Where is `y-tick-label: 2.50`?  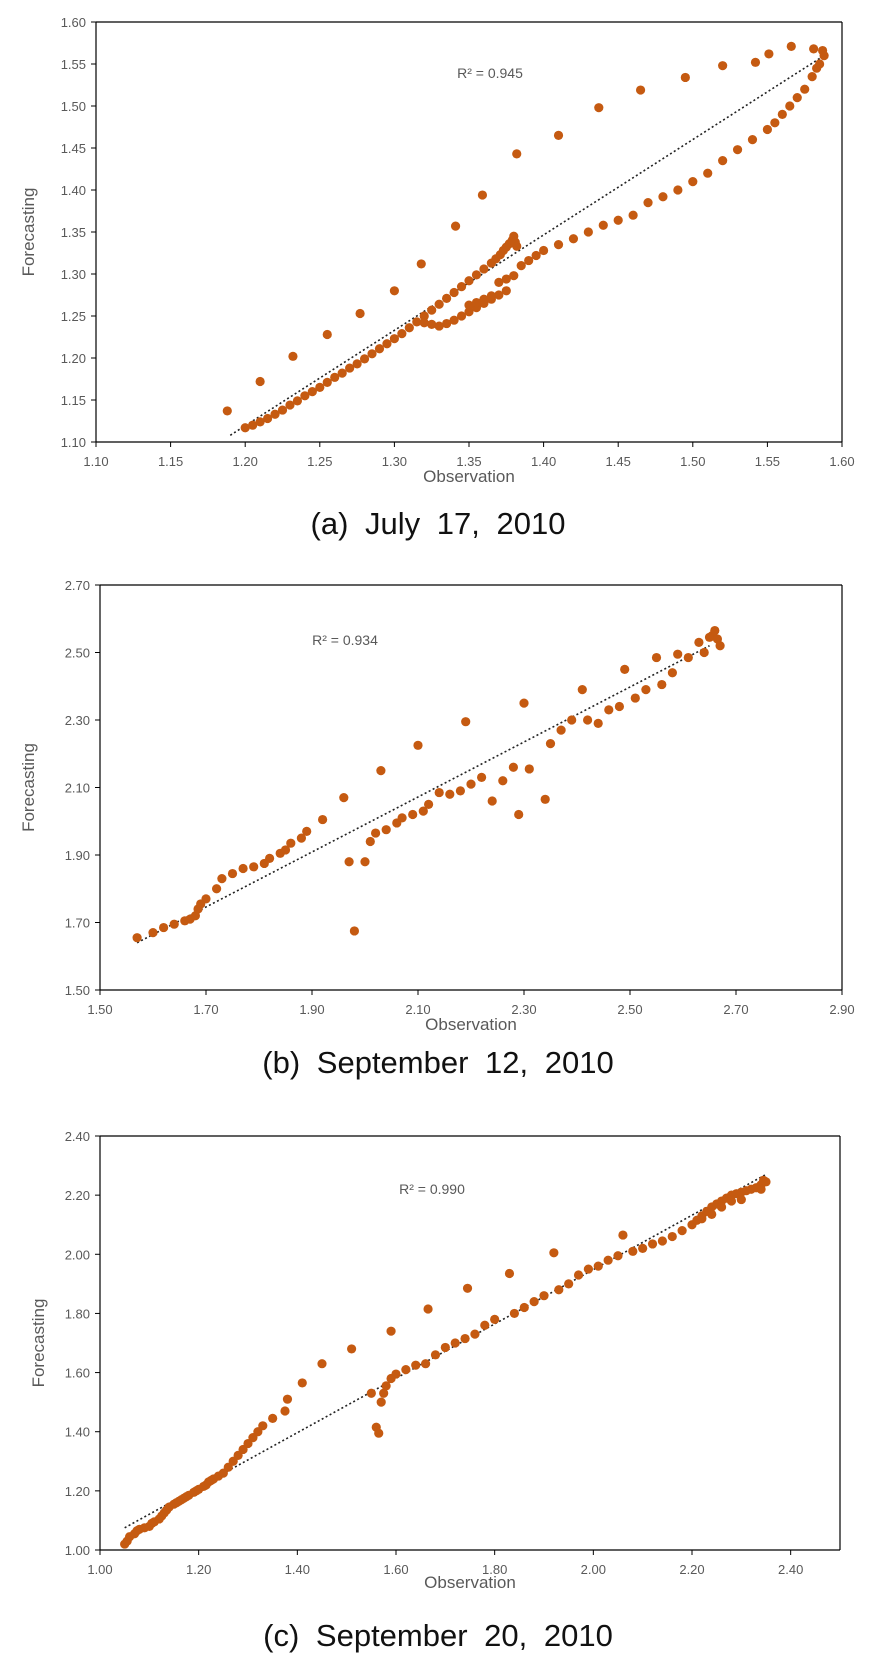
y-tick-label: 2.50 is located at coordinates (77, 653).